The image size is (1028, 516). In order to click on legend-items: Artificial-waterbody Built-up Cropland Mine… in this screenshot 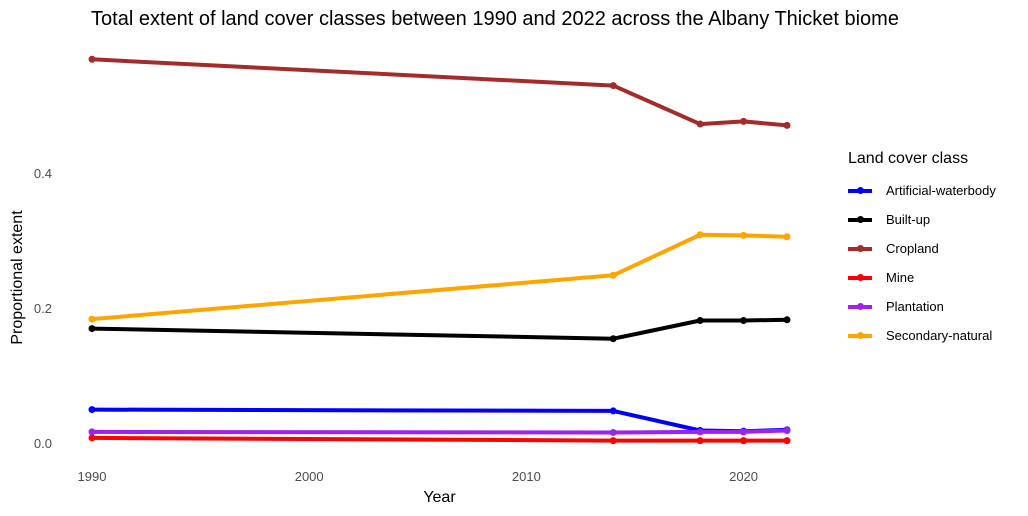, I will do `click(922, 263)`.